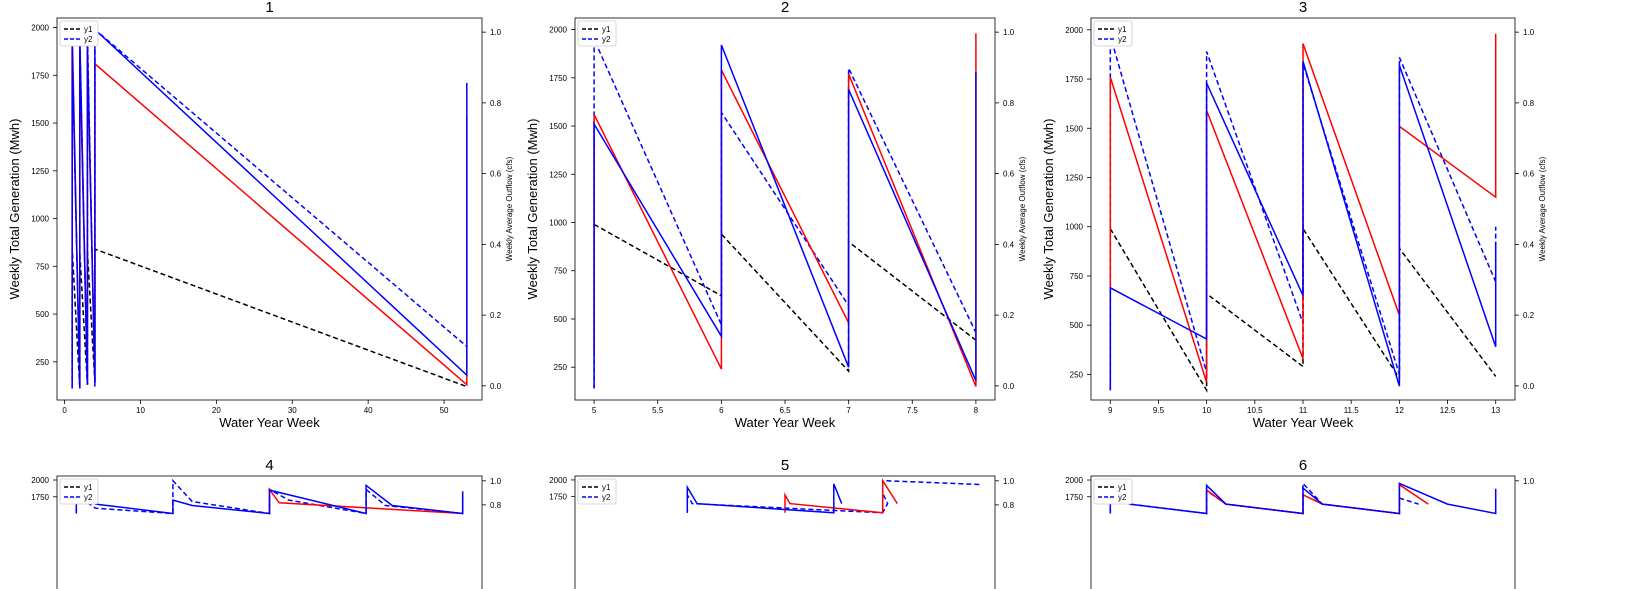 This screenshot has width=1642, height=589. What do you see at coordinates (292, 410) in the screenshot?
I see `x-tick-label: 30` at bounding box center [292, 410].